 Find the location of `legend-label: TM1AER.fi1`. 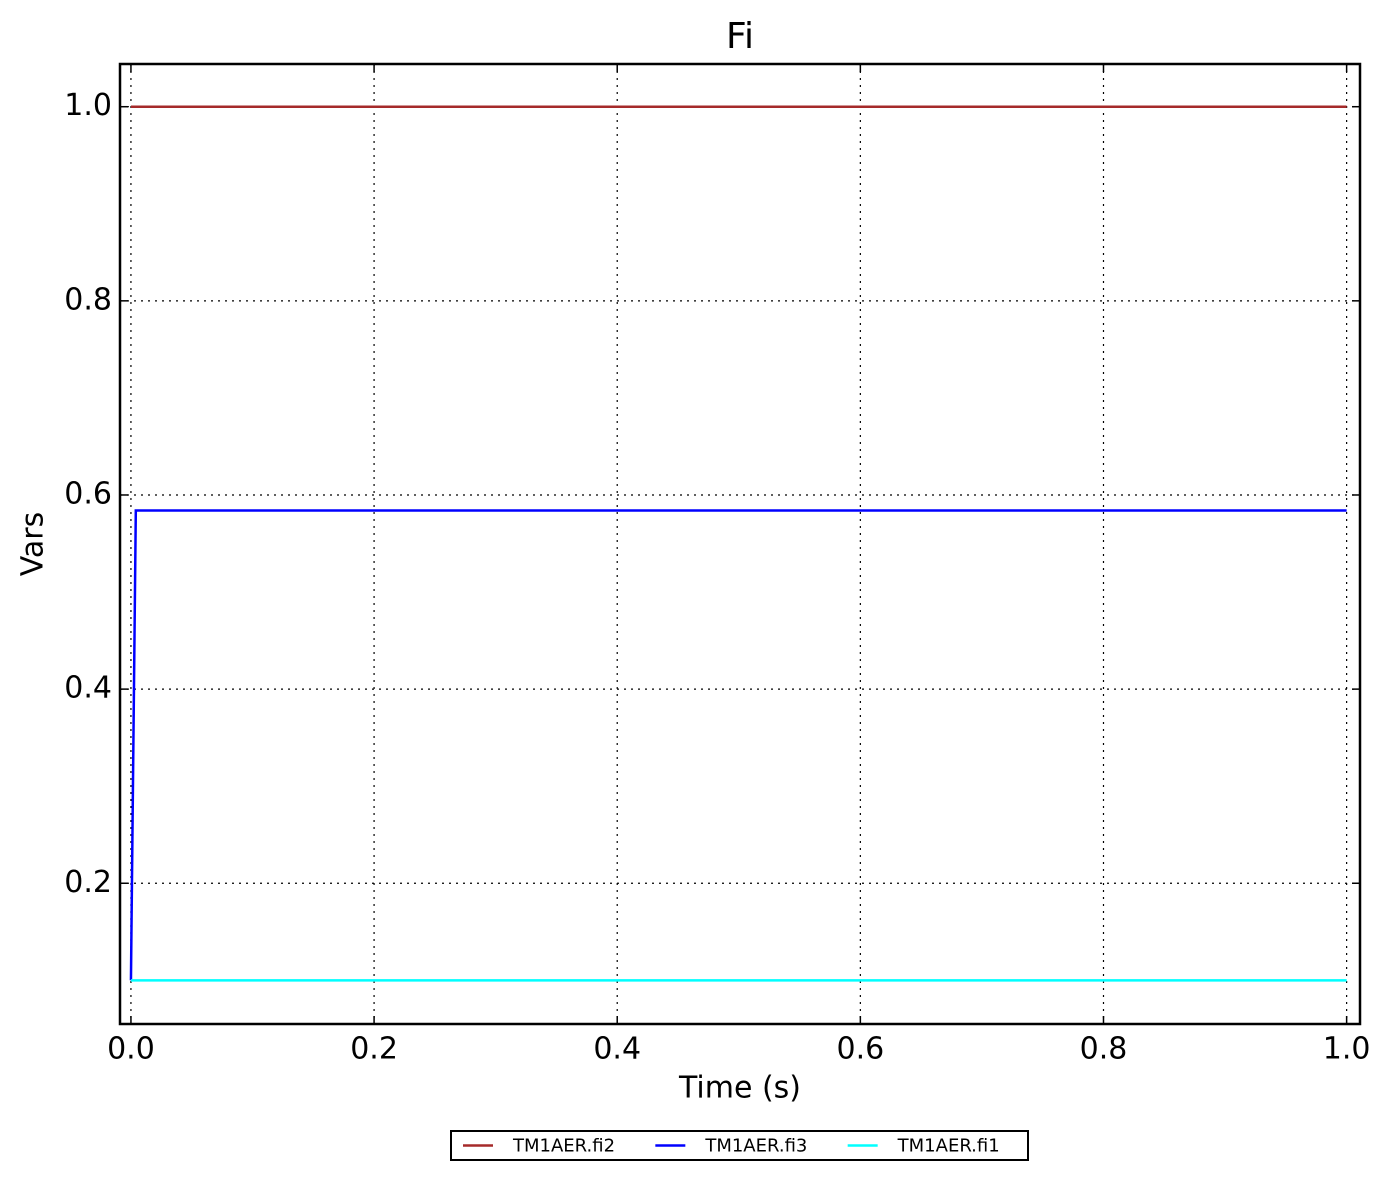

legend-label: TM1AER.fi1 is located at coordinates (948, 1146).